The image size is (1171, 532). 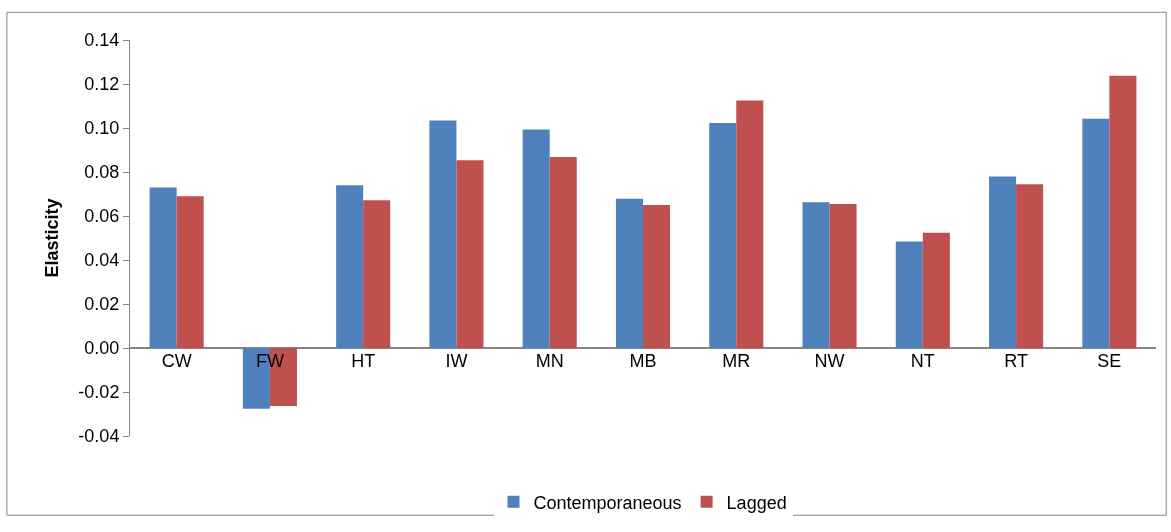 I want to click on x-tick-label: IW, so click(x=456, y=361).